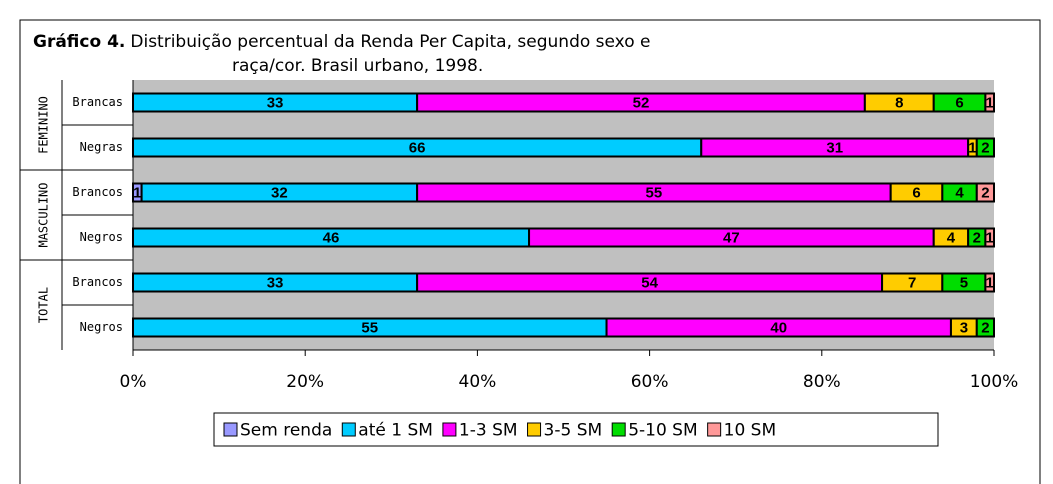  What do you see at coordinates (133, 382) in the screenshot?
I see `x-tick-label: 0%` at bounding box center [133, 382].